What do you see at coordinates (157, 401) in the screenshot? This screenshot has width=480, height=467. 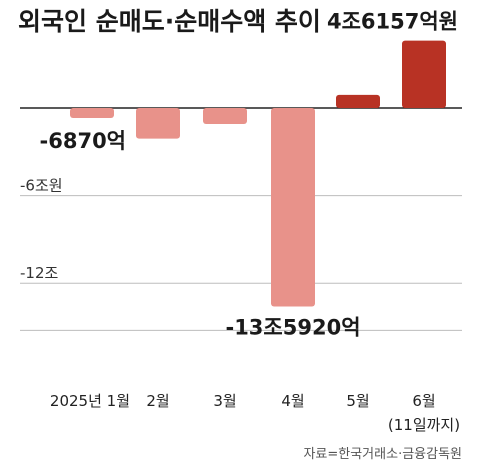 I see `x-label: 2월` at bounding box center [157, 401].